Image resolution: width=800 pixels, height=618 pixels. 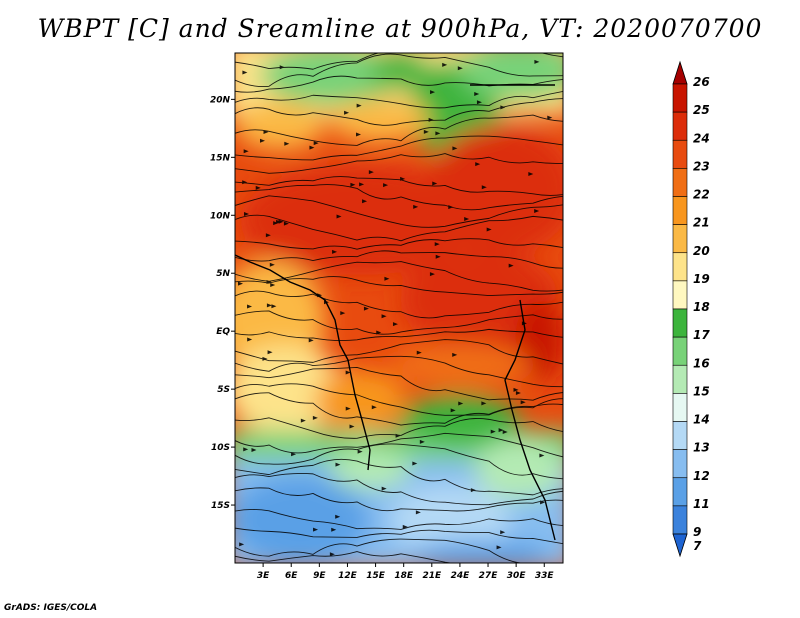 I want to click on y-tick-label: 5S, so click(x=223, y=390).